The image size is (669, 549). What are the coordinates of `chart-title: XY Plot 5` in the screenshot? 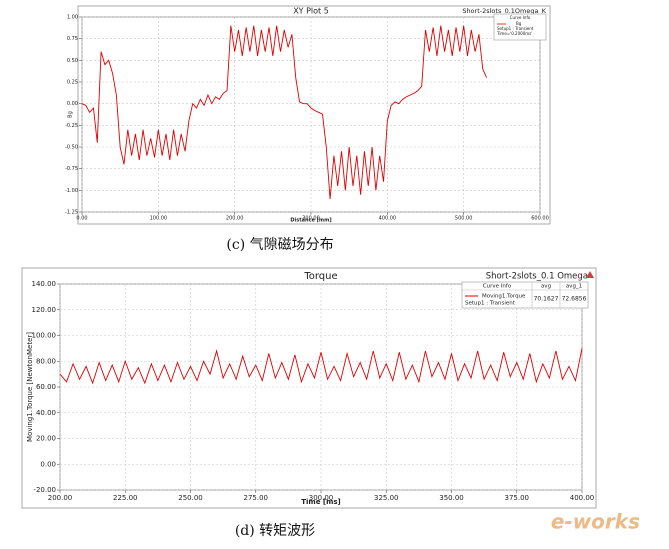 It's located at (311, 11).